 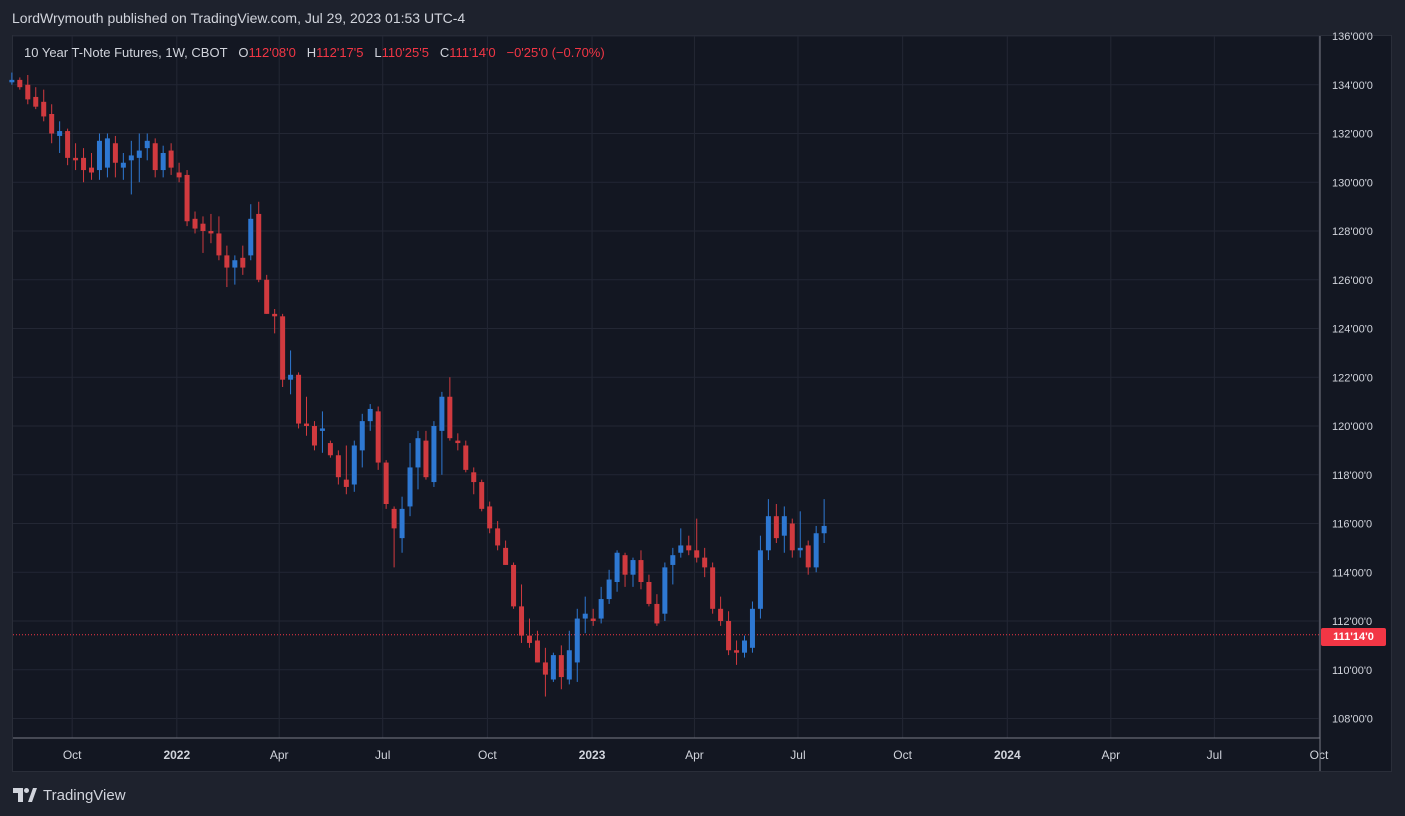 What do you see at coordinates (1352, 330) in the screenshot?
I see `y-tick-label: 124'00'0` at bounding box center [1352, 330].